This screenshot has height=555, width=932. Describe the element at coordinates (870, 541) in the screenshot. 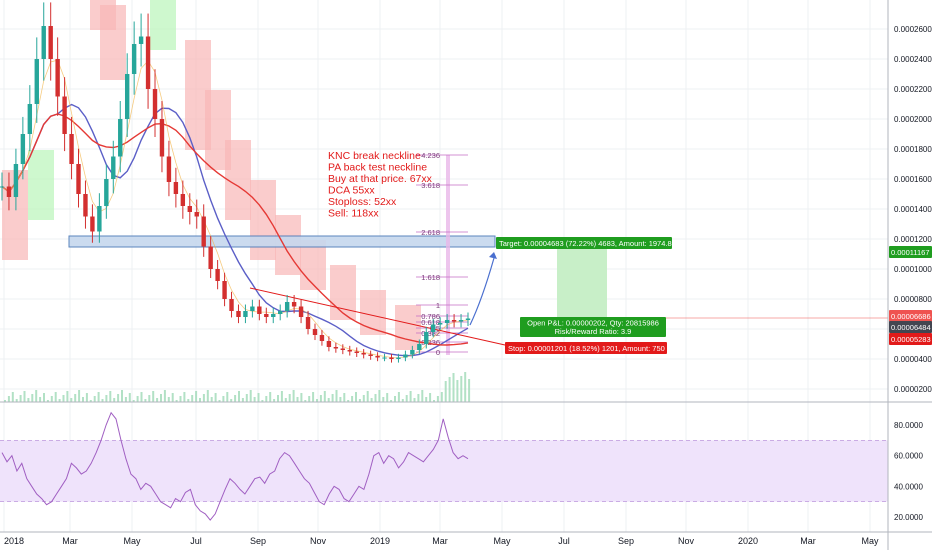

I see `time-axis-label: May` at that location.